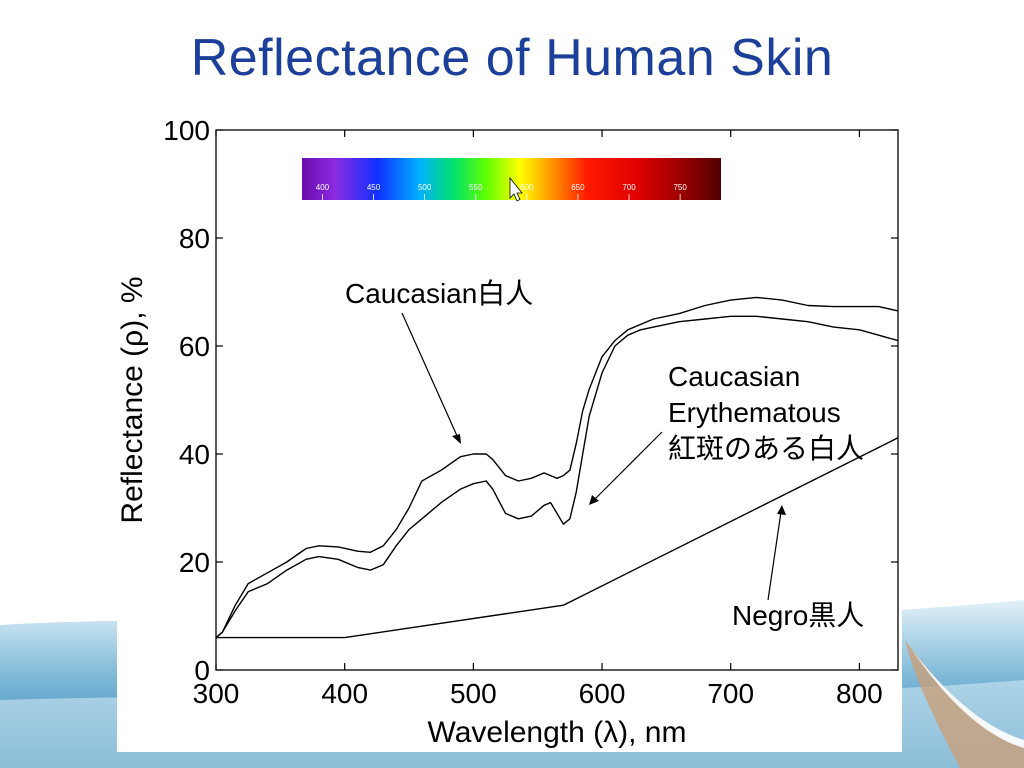  What do you see at coordinates (425, 187) in the screenshot?
I see `spectrum-label: 500` at bounding box center [425, 187].